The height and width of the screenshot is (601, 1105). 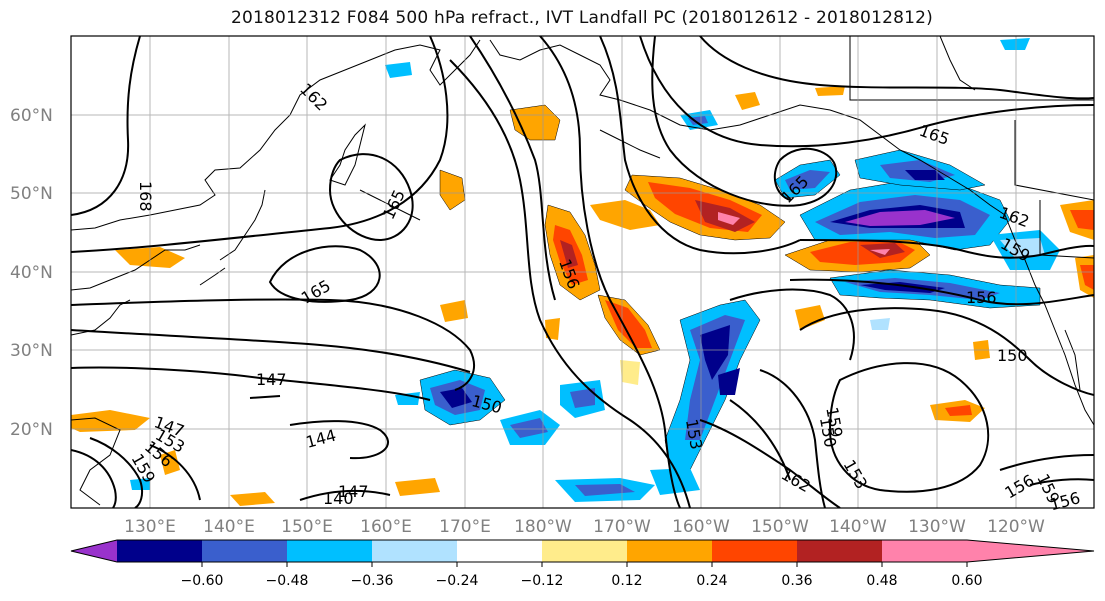 What do you see at coordinates (701, 527) in the screenshot?
I see `lon-label: 160°W` at bounding box center [701, 527].